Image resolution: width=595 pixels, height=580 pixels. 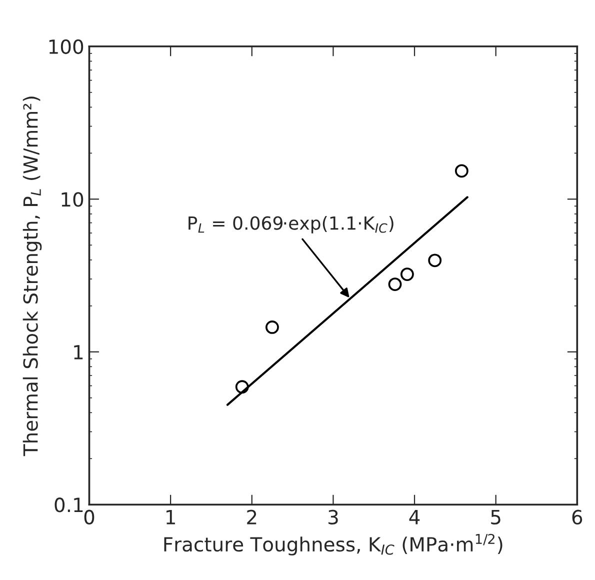 I want to click on x-axis-title: Fracture Toughness, K$_{IC}$ (MPa·m$^{1/2}$), so click(x=333, y=545).